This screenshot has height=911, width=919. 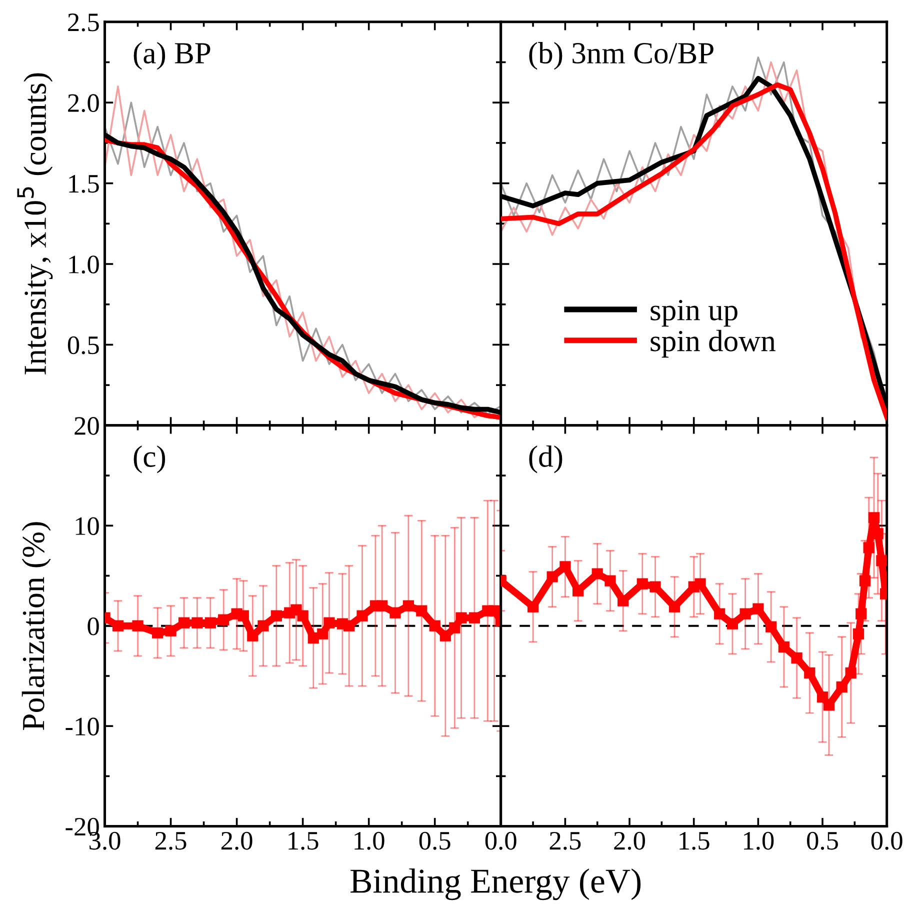 What do you see at coordinates (713, 344) in the screenshot?
I see `legend-label: spin down` at bounding box center [713, 344].